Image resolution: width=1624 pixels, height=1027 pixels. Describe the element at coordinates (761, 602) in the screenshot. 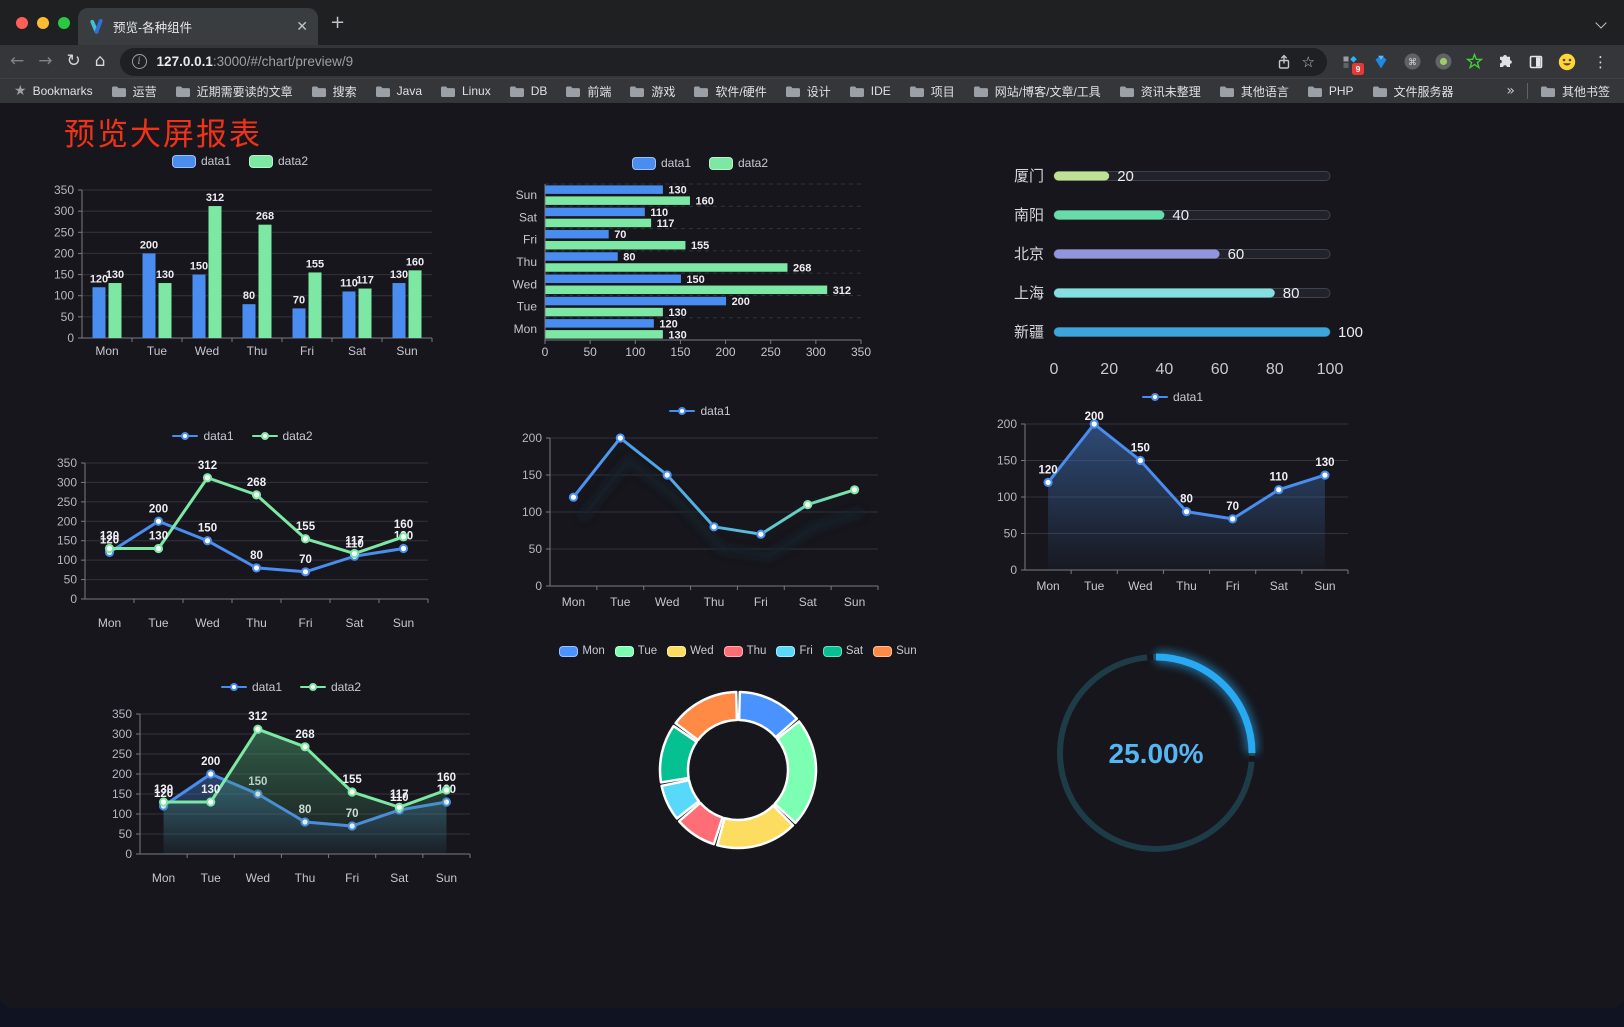

I see `svg-text: Fri` at that location.